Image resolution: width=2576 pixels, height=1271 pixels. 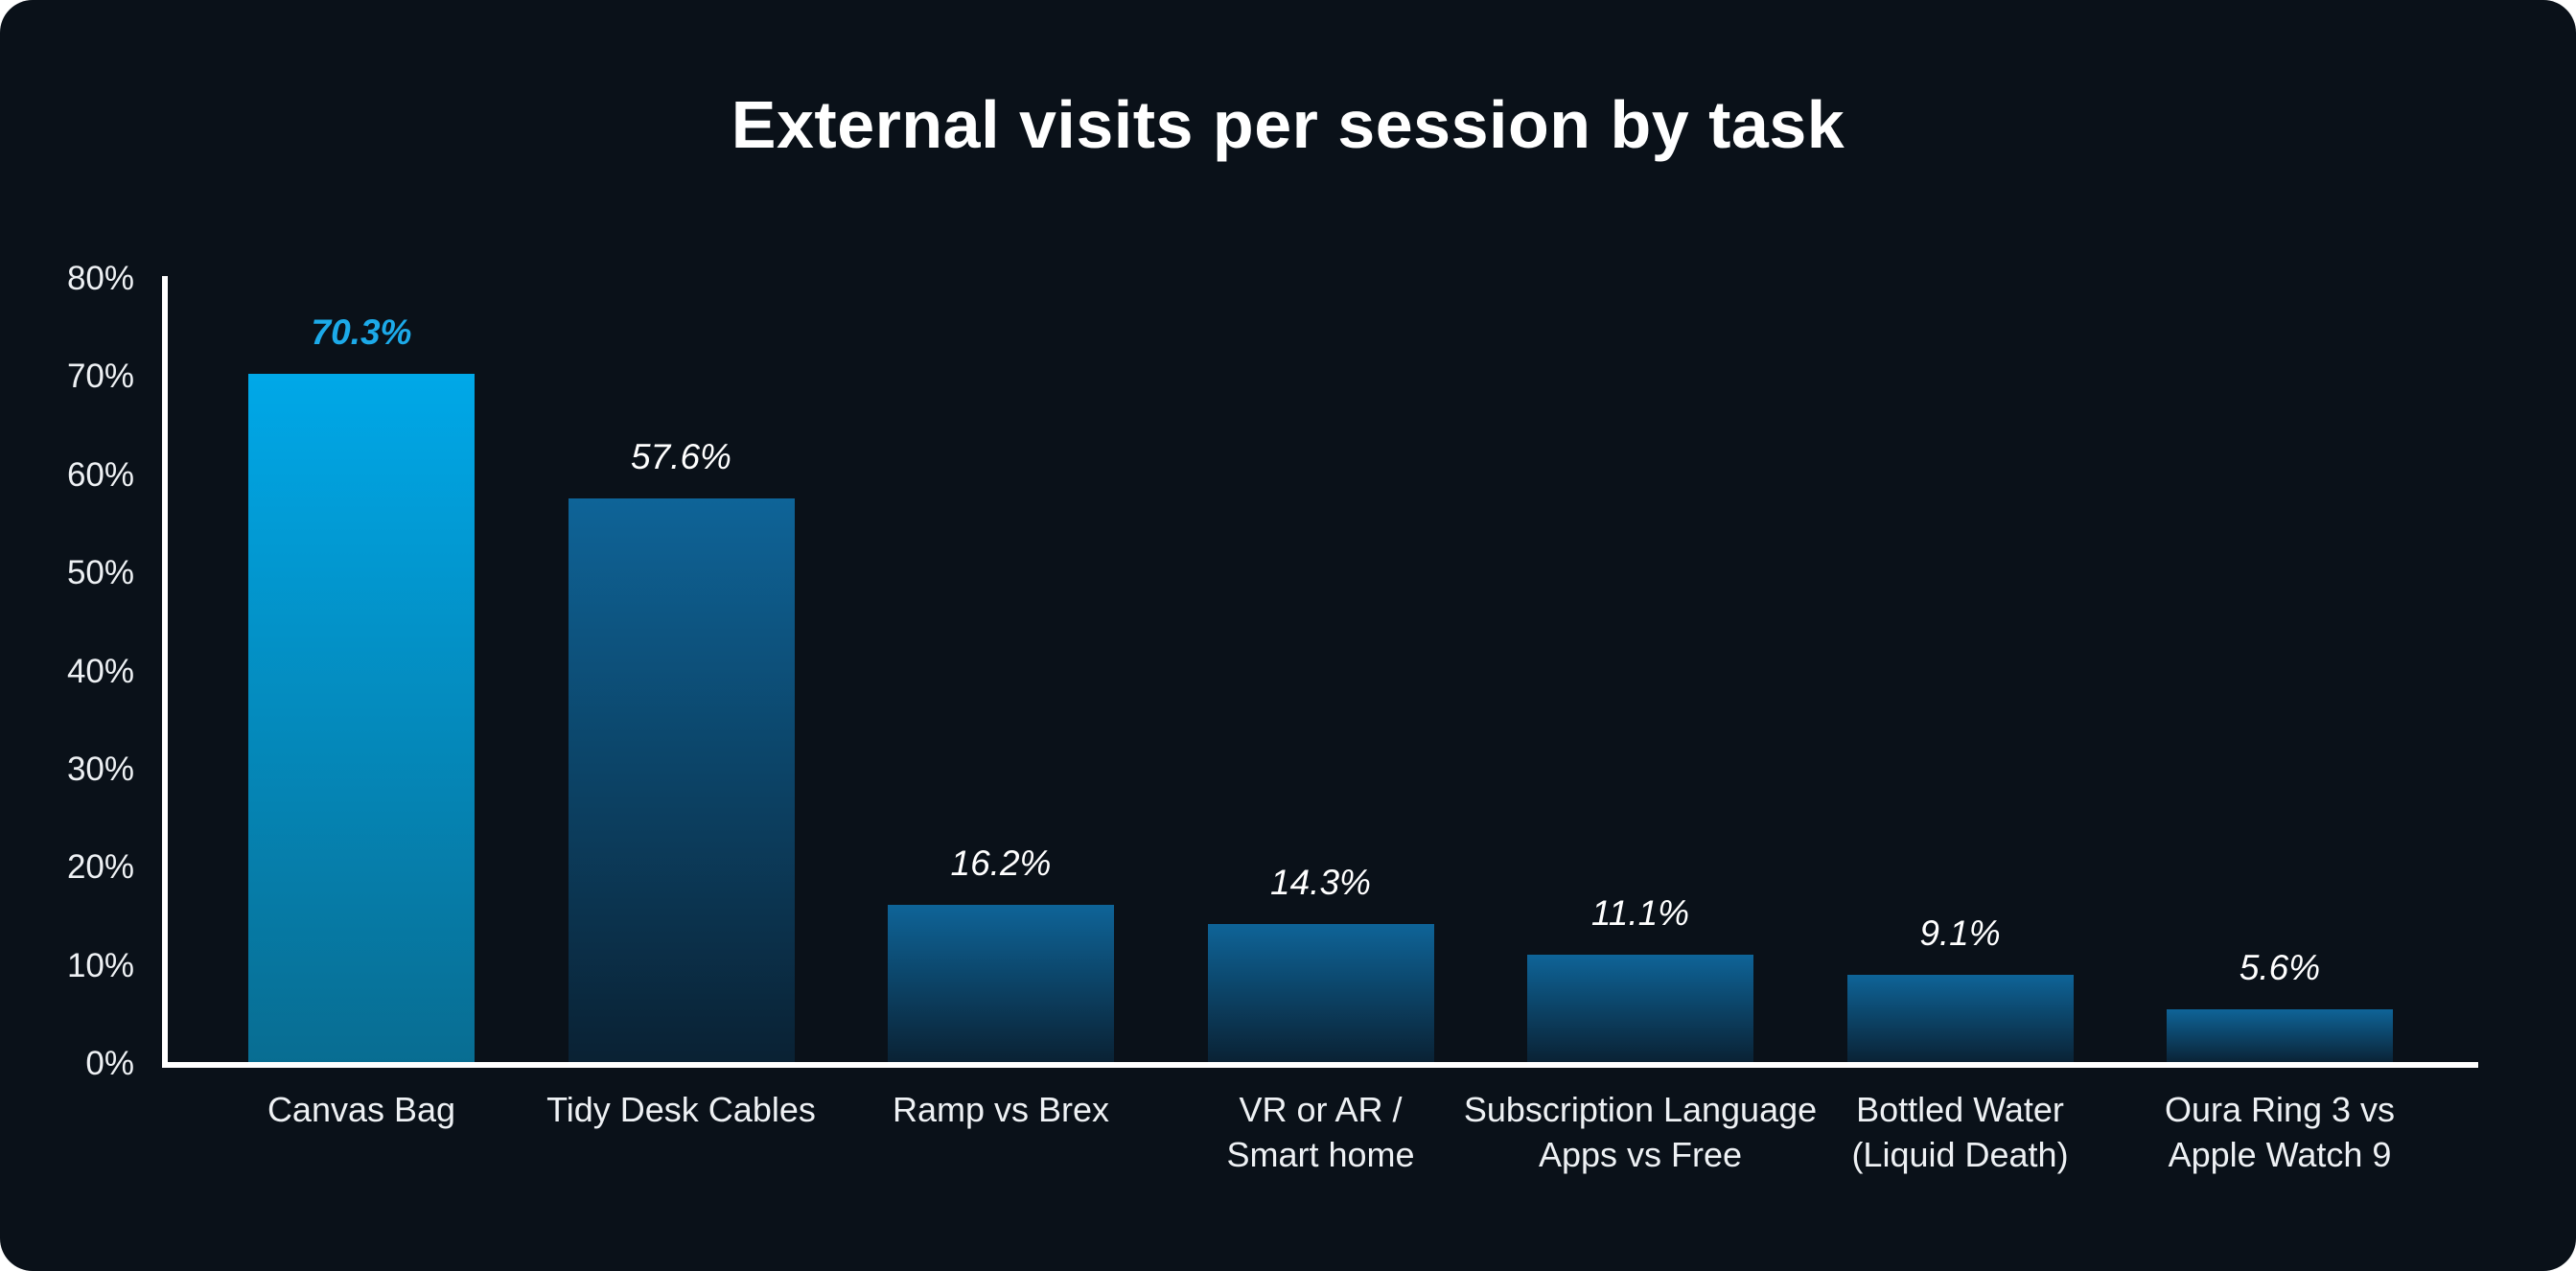 I want to click on y-tick-label: 60%, so click(x=100, y=474).